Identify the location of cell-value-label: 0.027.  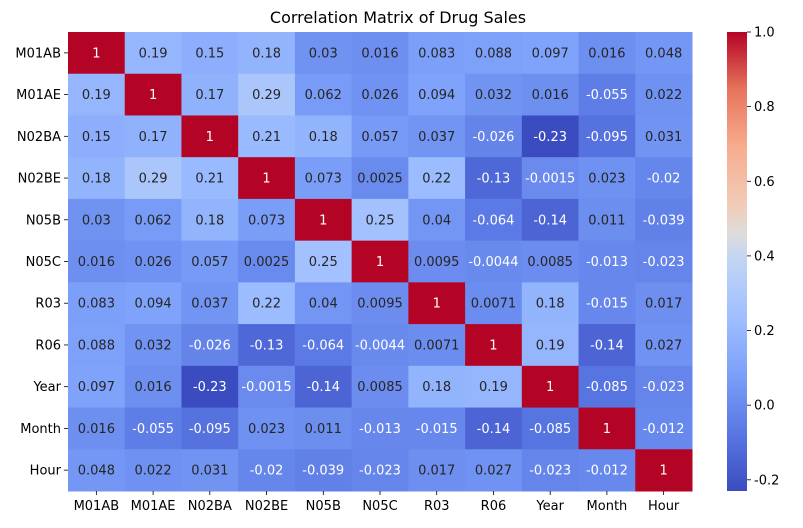
(663, 345).